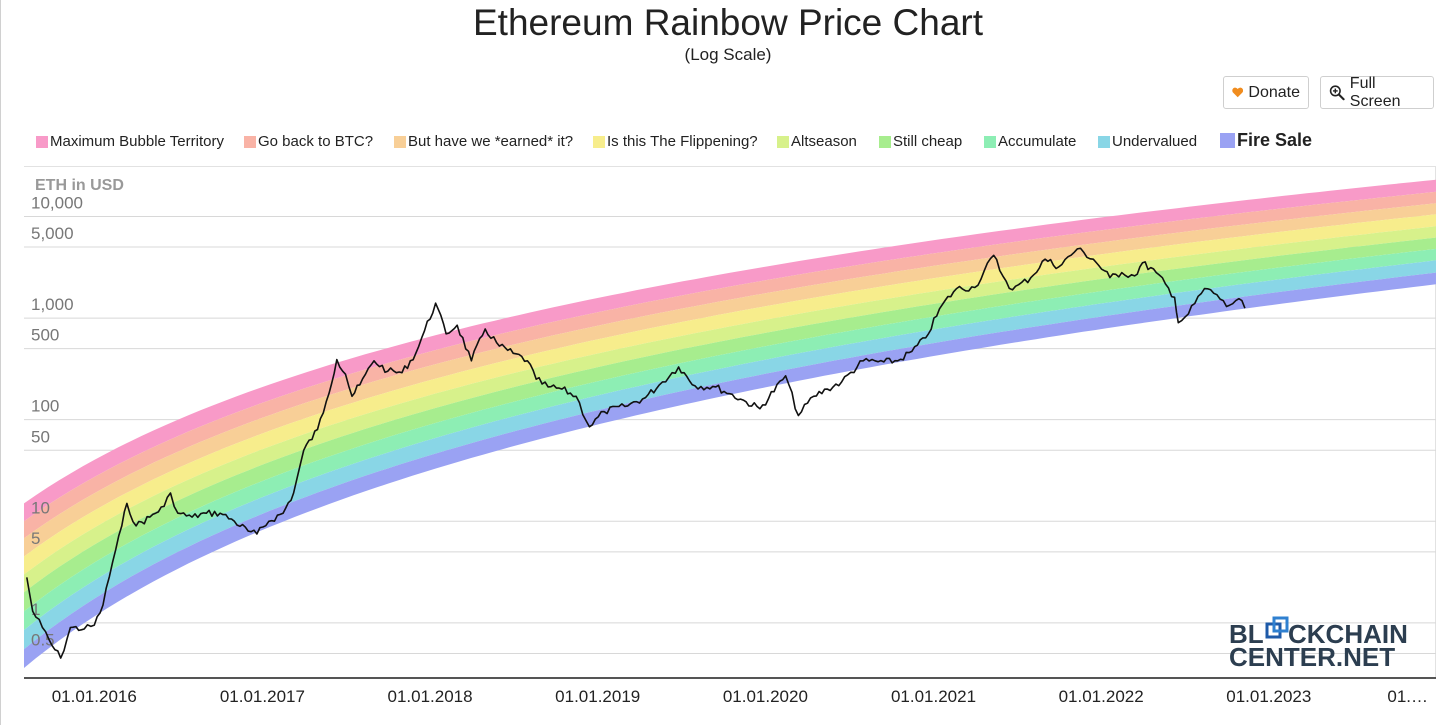 This screenshot has width=1456, height=725. What do you see at coordinates (728, 54) in the screenshot?
I see `page-subtitle: (Log Scale)` at bounding box center [728, 54].